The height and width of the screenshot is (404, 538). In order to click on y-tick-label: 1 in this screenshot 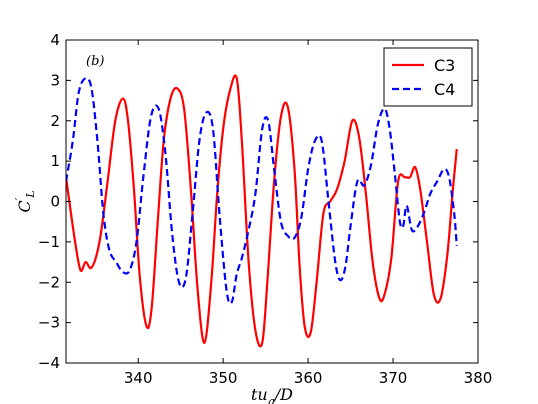, I will do `click(55, 161)`.